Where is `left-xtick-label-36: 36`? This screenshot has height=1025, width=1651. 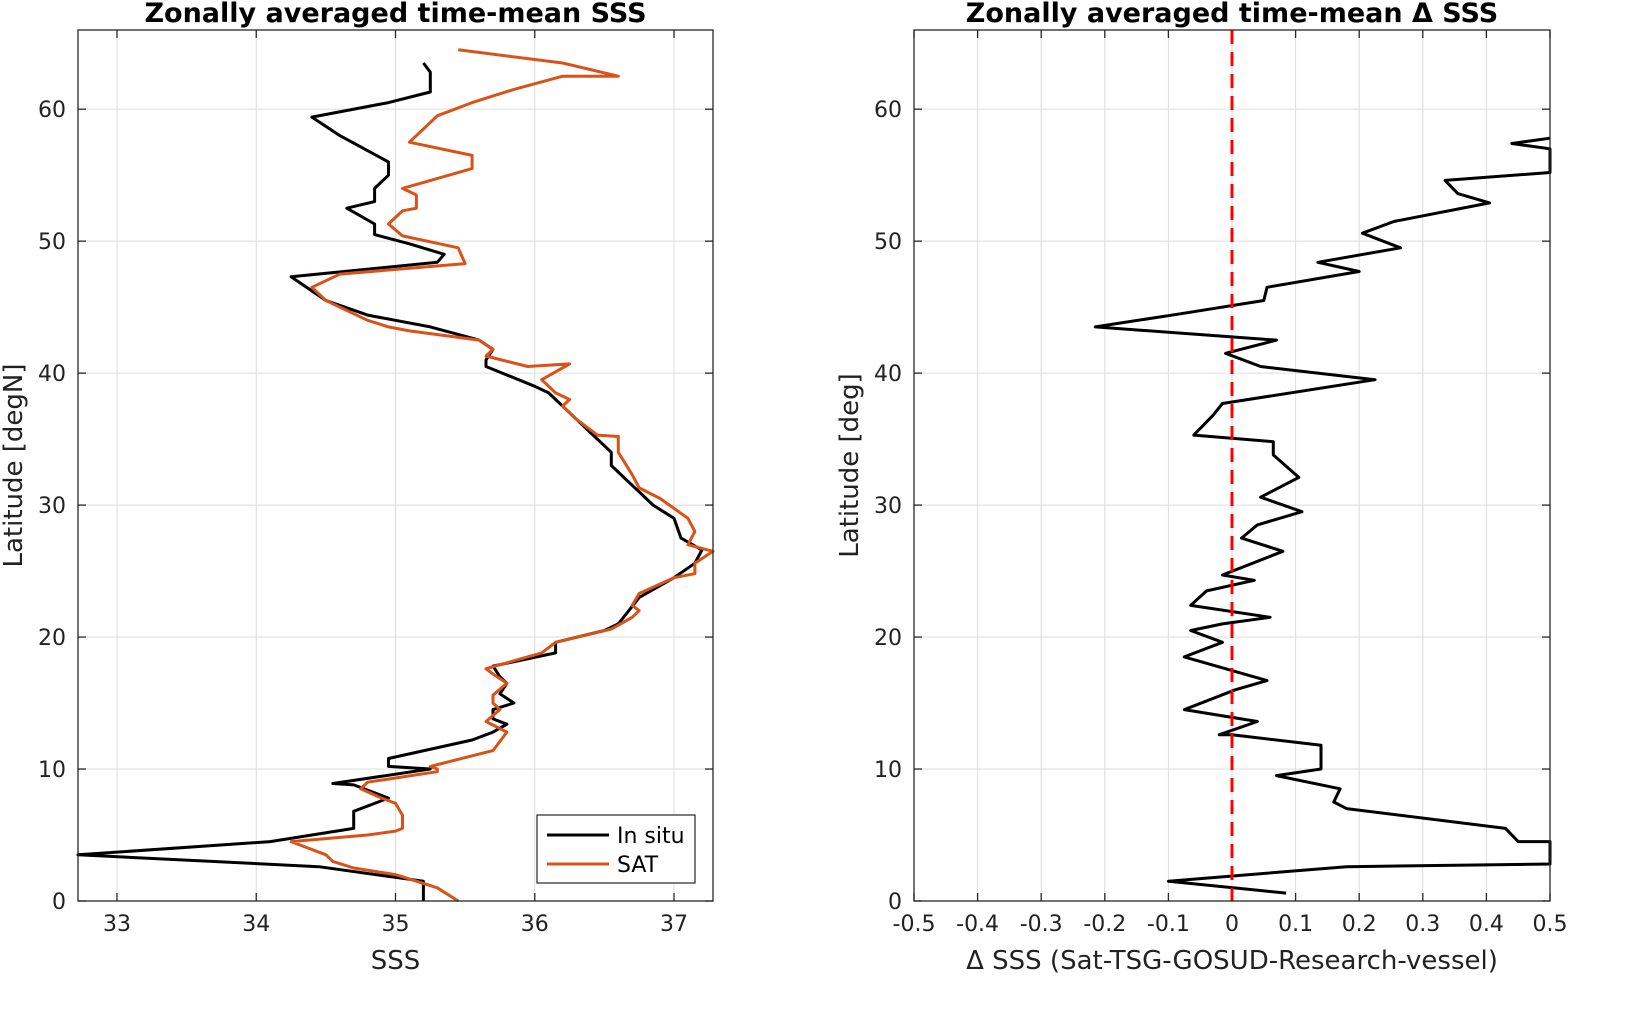 left-xtick-label-36: 36 is located at coordinates (535, 924).